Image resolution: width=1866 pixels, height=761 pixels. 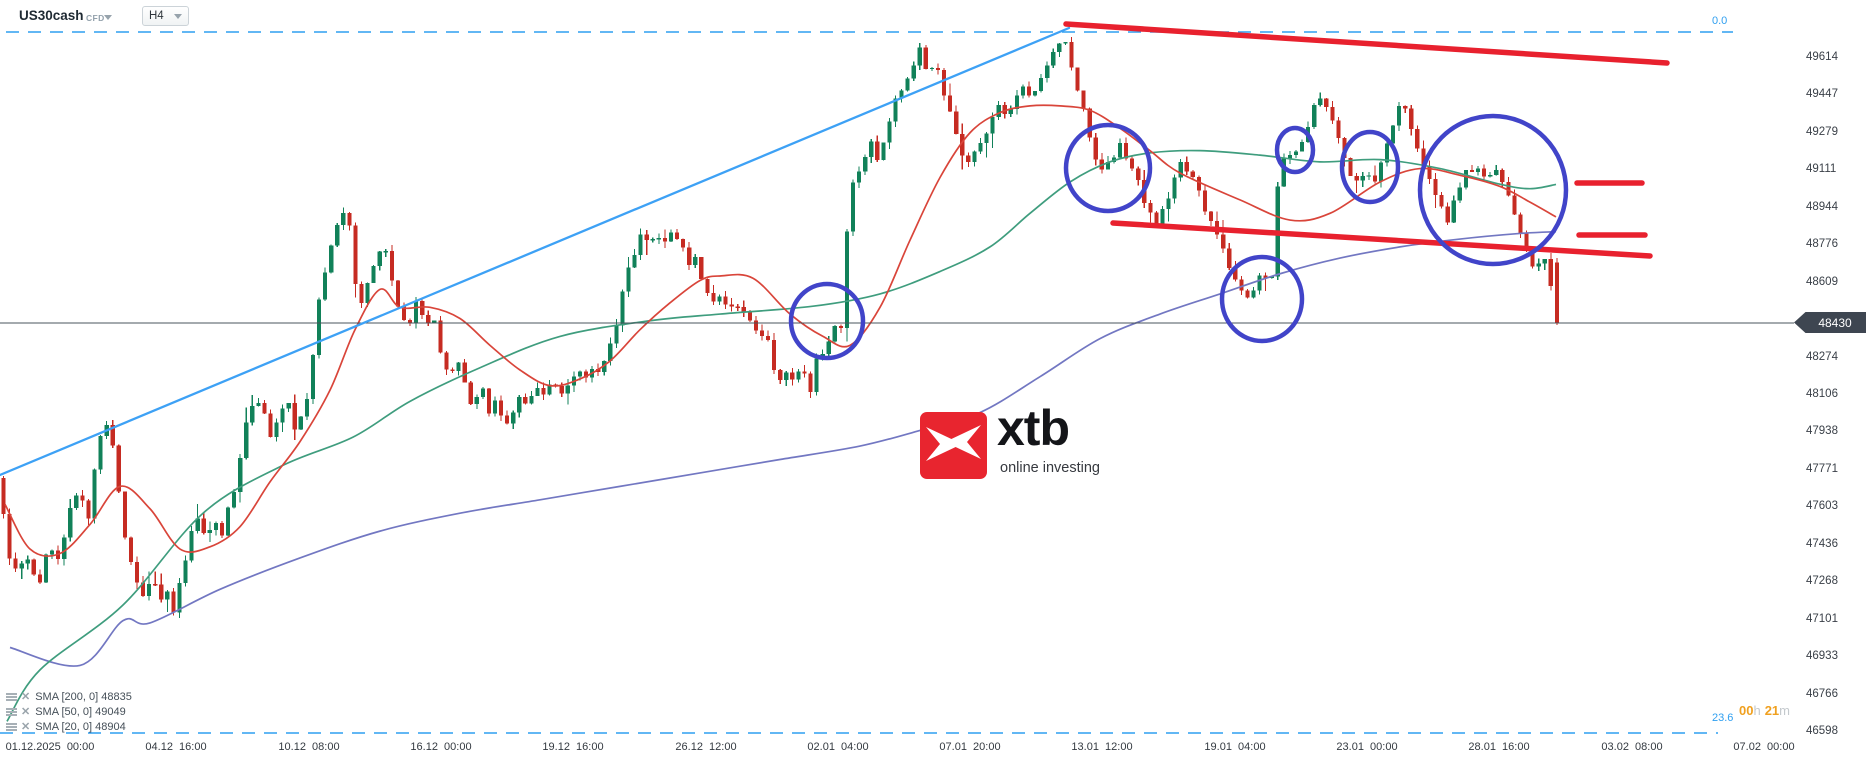 I want to click on symbol-name: US30cash, so click(x=51, y=15).